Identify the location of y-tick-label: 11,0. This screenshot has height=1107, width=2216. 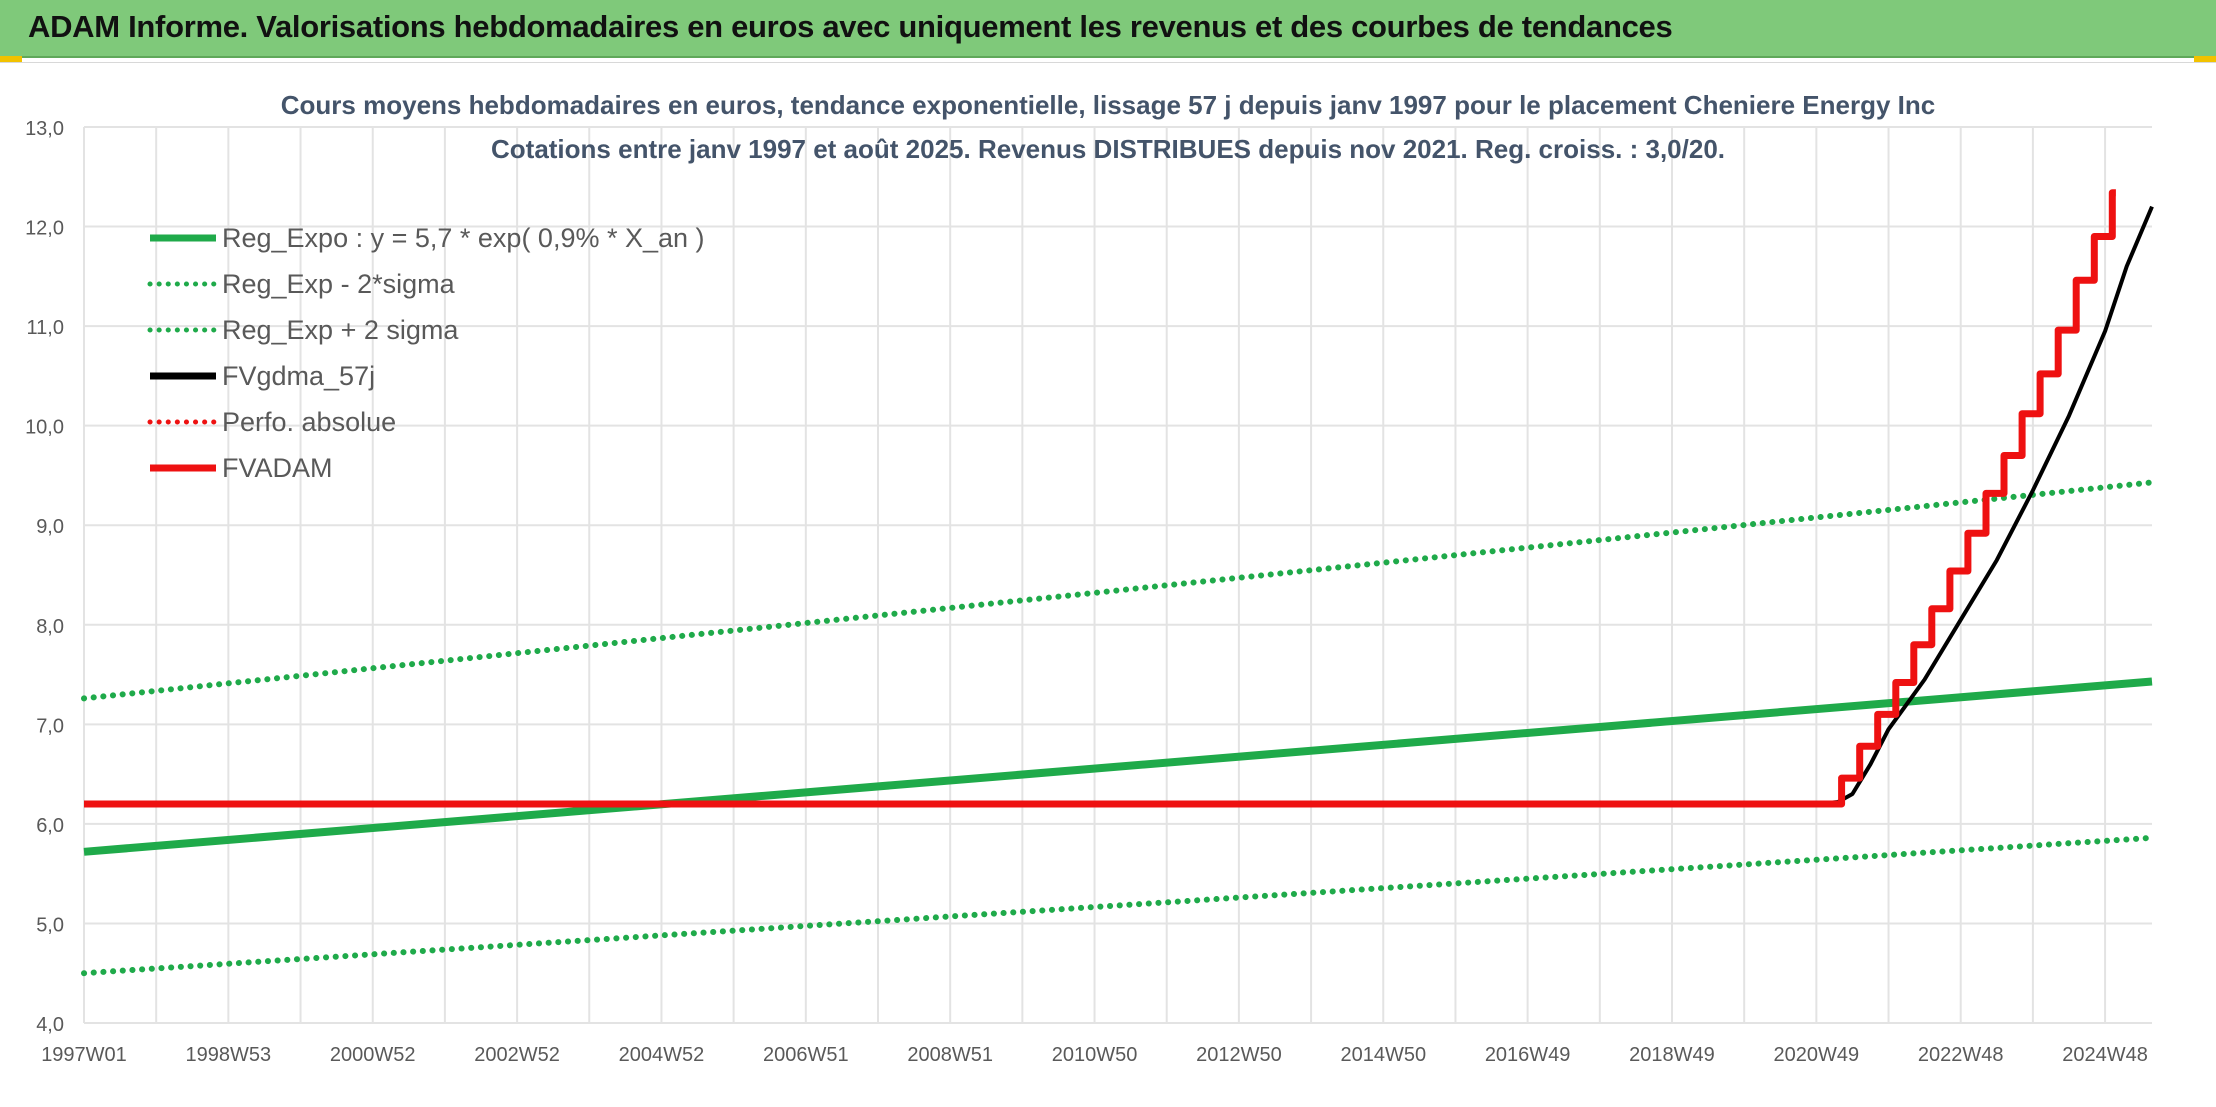
(45, 328).